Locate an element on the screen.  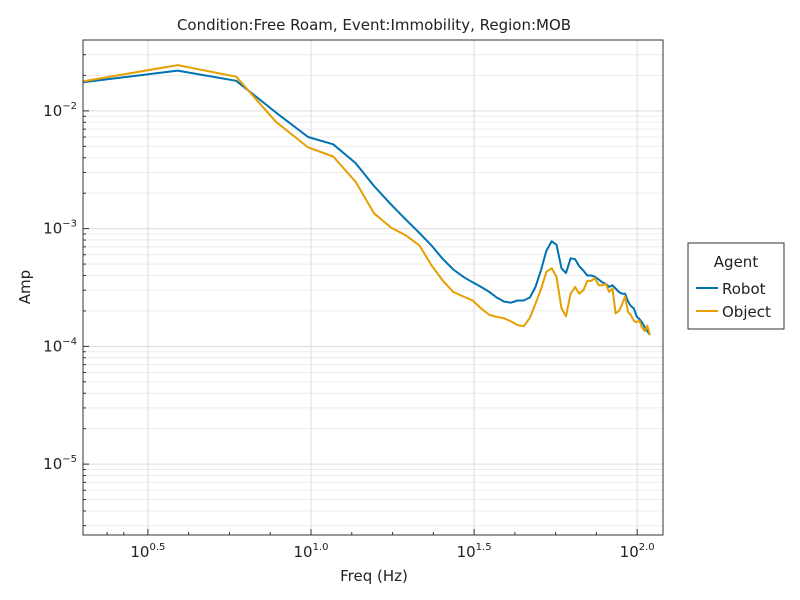
y-tick-label: 10−3 is located at coordinates (60, 228).